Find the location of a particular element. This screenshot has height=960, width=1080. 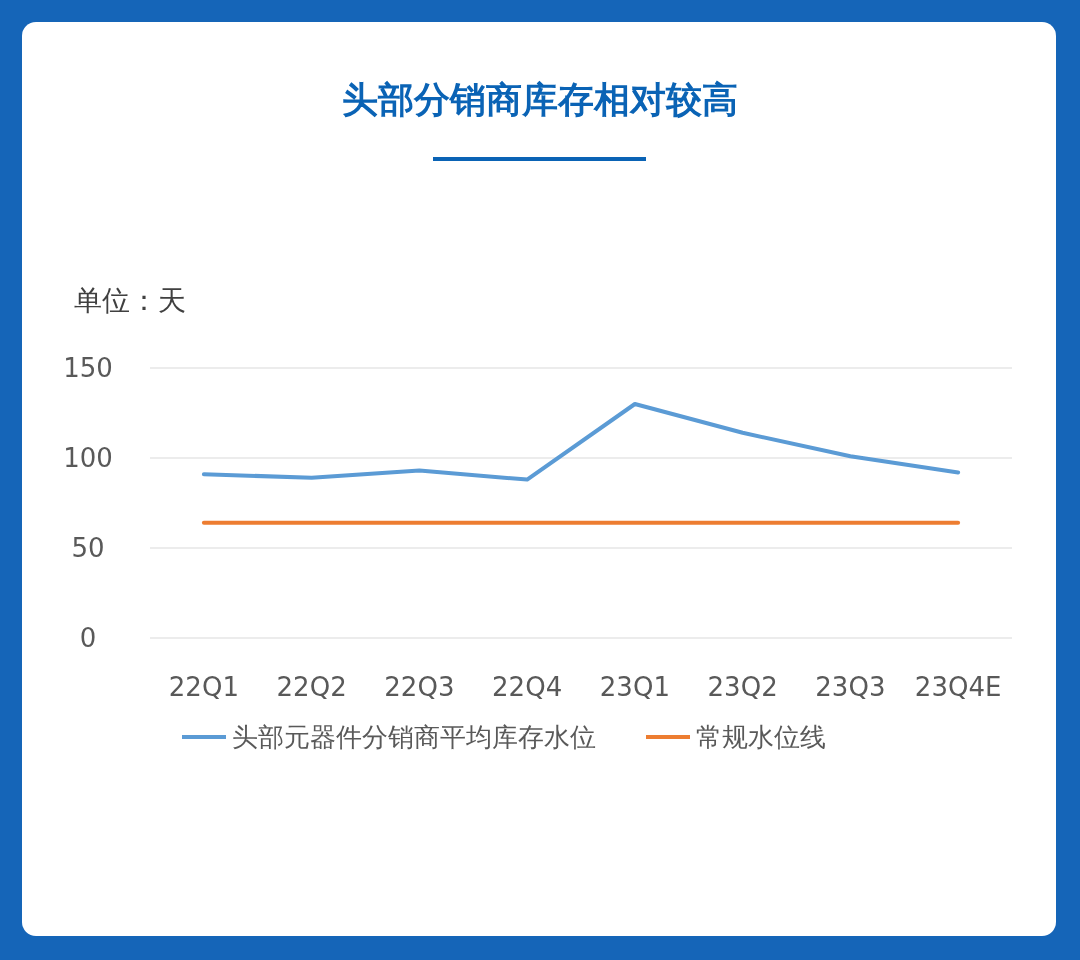

y-tick-label: 100 is located at coordinates (88, 458).